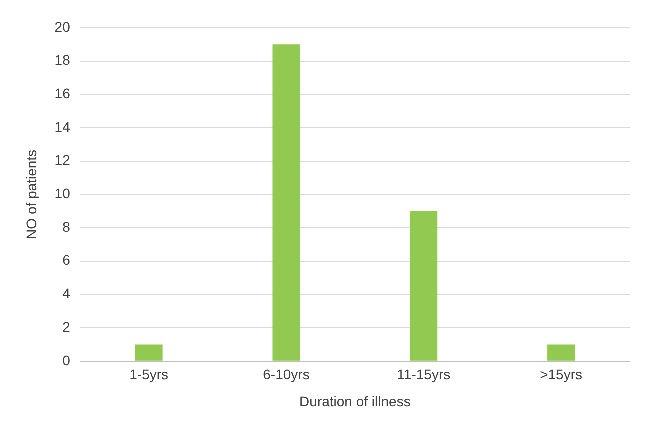 This screenshot has width=648, height=423. Describe the element at coordinates (31, 195) in the screenshot. I see `y-axis-title: NO of patients` at that location.